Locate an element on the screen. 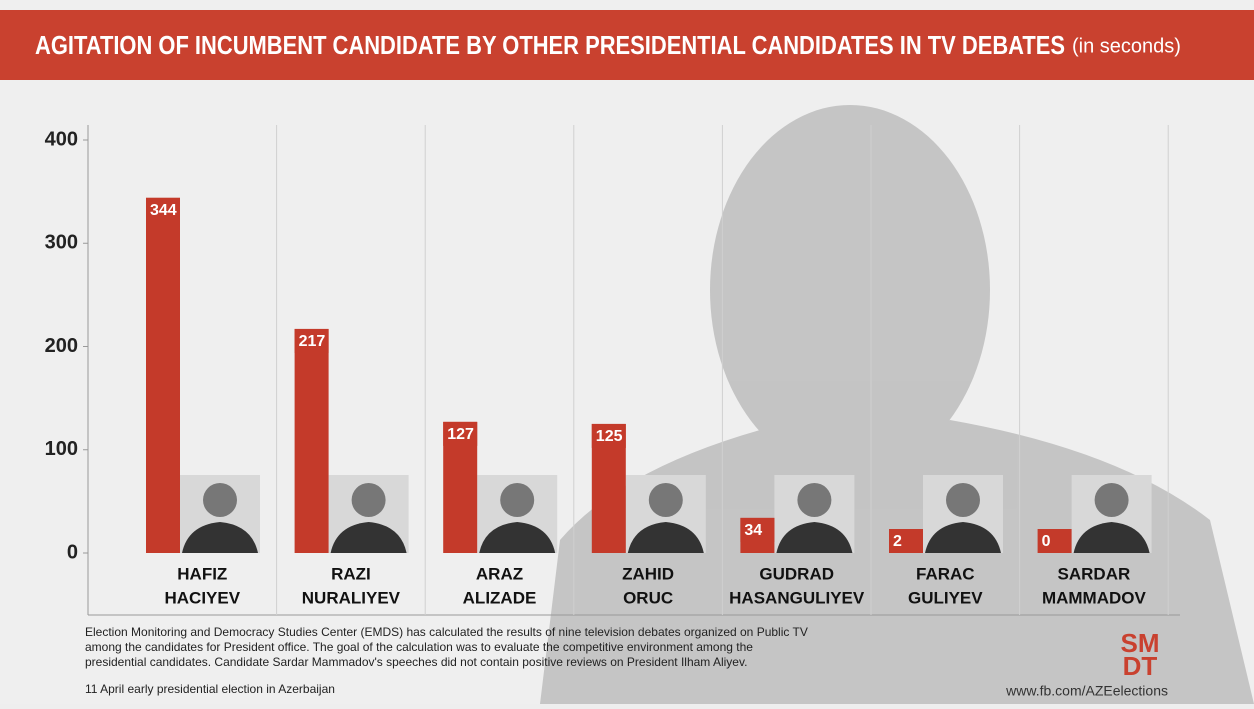 The image size is (1254, 709). x-tick-label: HASANGULIYEV is located at coordinates (797, 597).